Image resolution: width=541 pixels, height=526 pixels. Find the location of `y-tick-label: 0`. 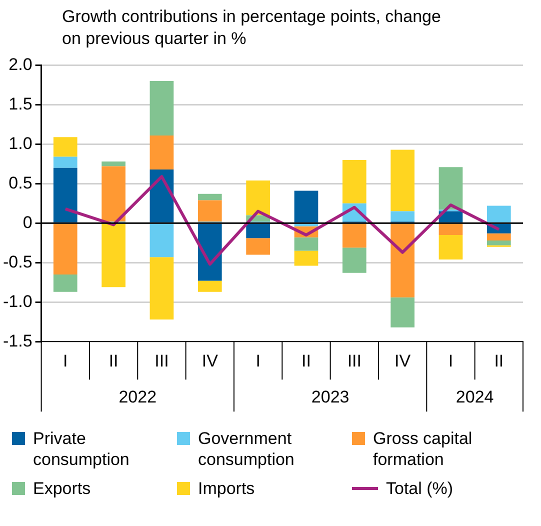

y-tick-label: 0 is located at coordinates (27, 222).